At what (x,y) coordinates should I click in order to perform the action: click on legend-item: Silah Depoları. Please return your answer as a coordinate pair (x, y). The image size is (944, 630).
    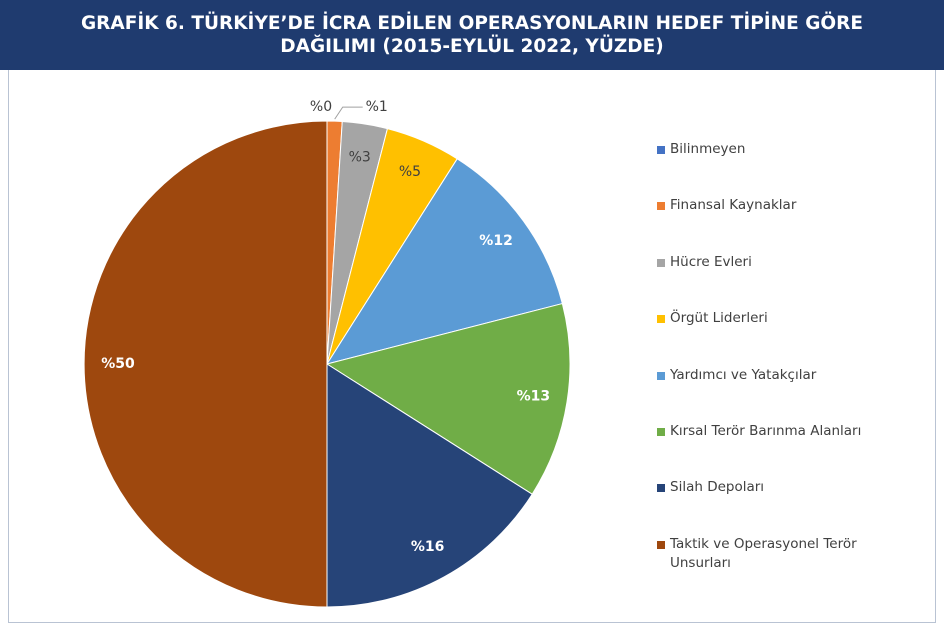
    Looking at the image, I should click on (710, 487).